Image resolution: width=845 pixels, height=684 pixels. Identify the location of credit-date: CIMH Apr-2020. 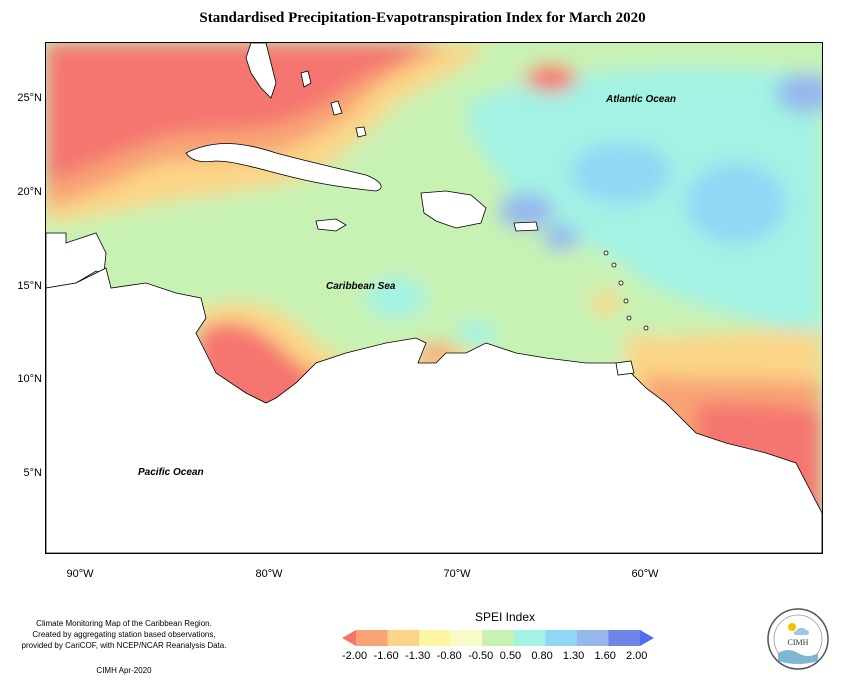
(124, 670).